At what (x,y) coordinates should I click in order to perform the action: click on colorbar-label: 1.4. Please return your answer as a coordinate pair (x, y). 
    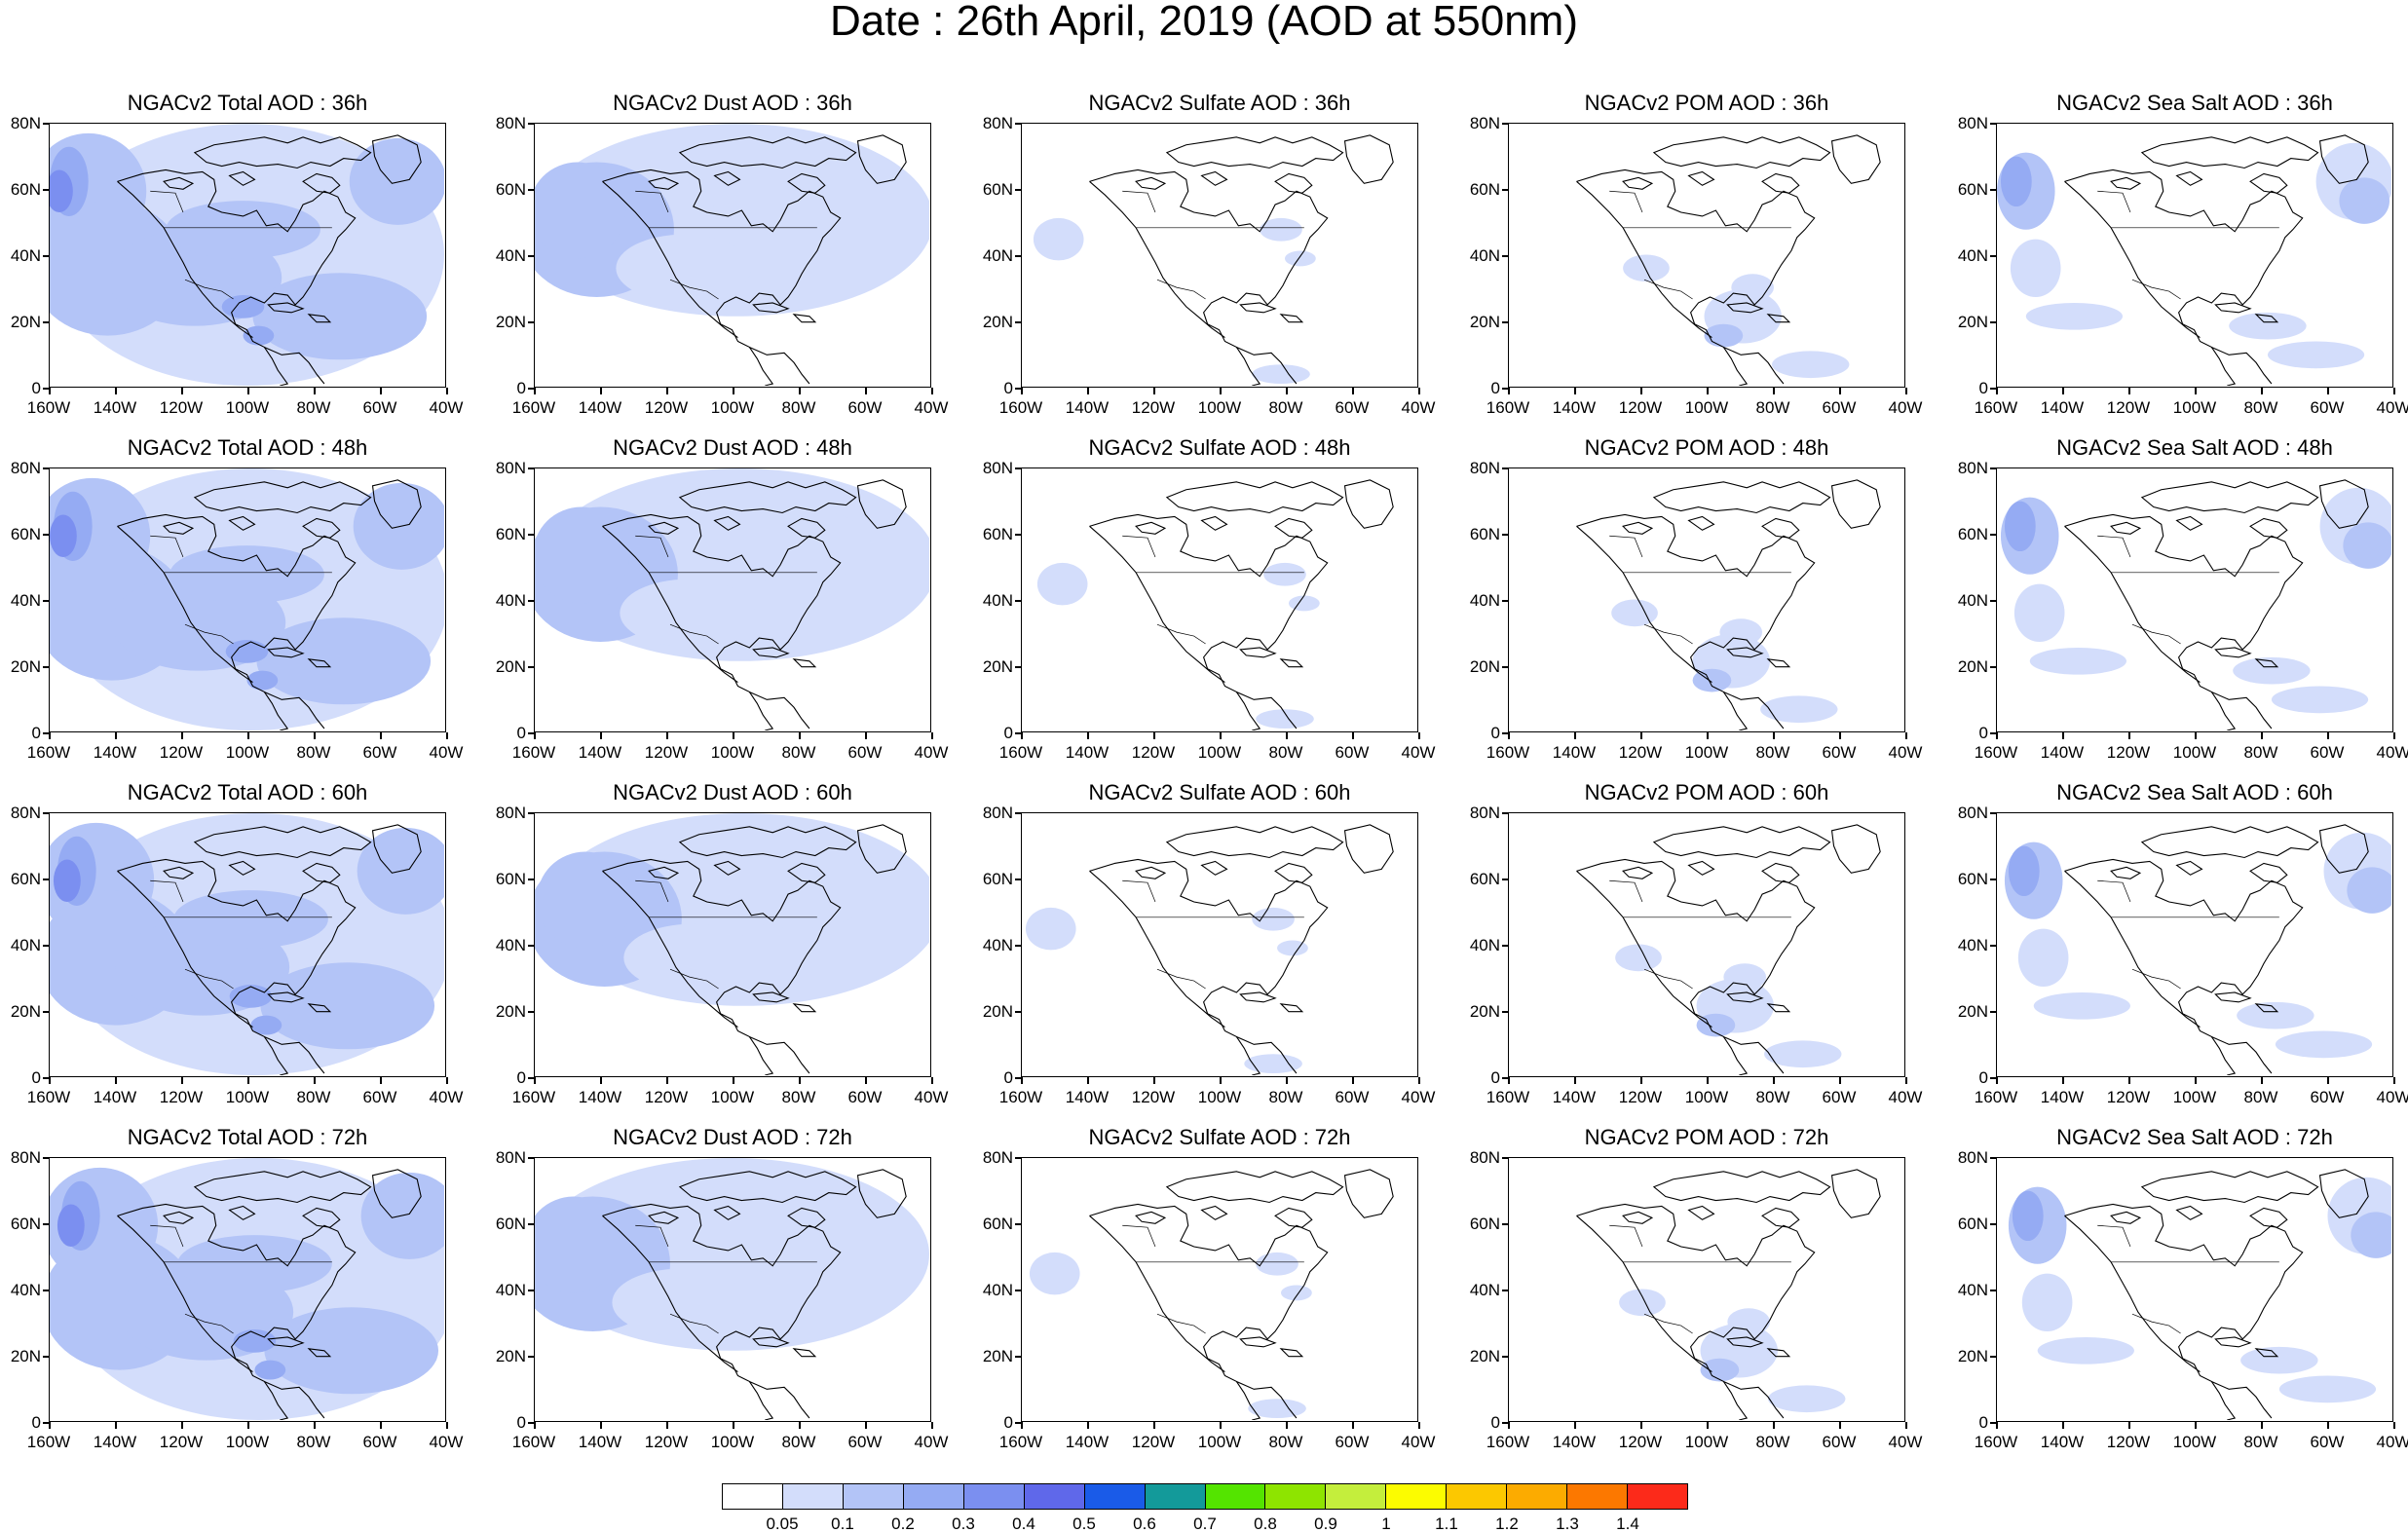
    Looking at the image, I should click on (1627, 1523).